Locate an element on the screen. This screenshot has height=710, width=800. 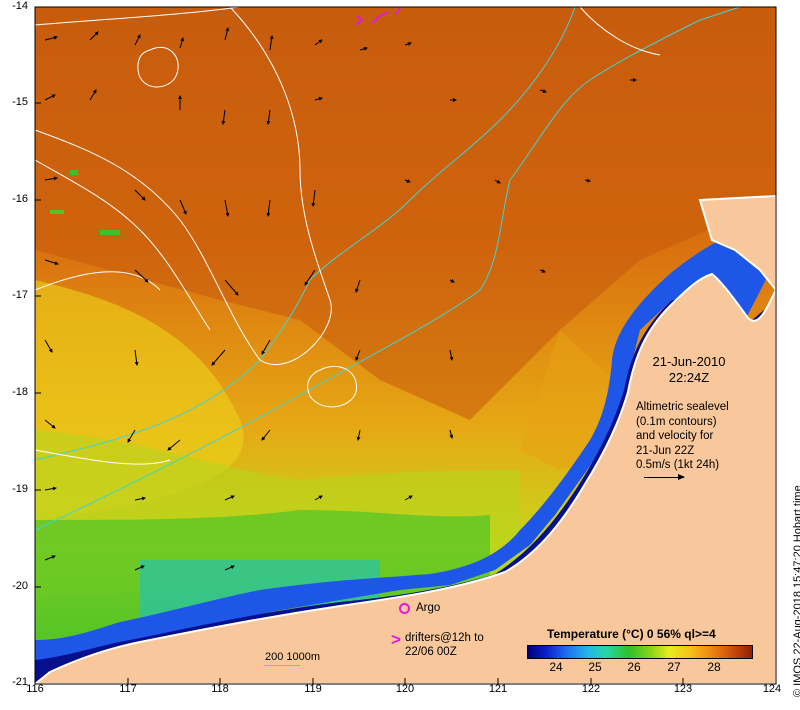
note-line: 21-Jun 22Z is located at coordinates (665, 450).